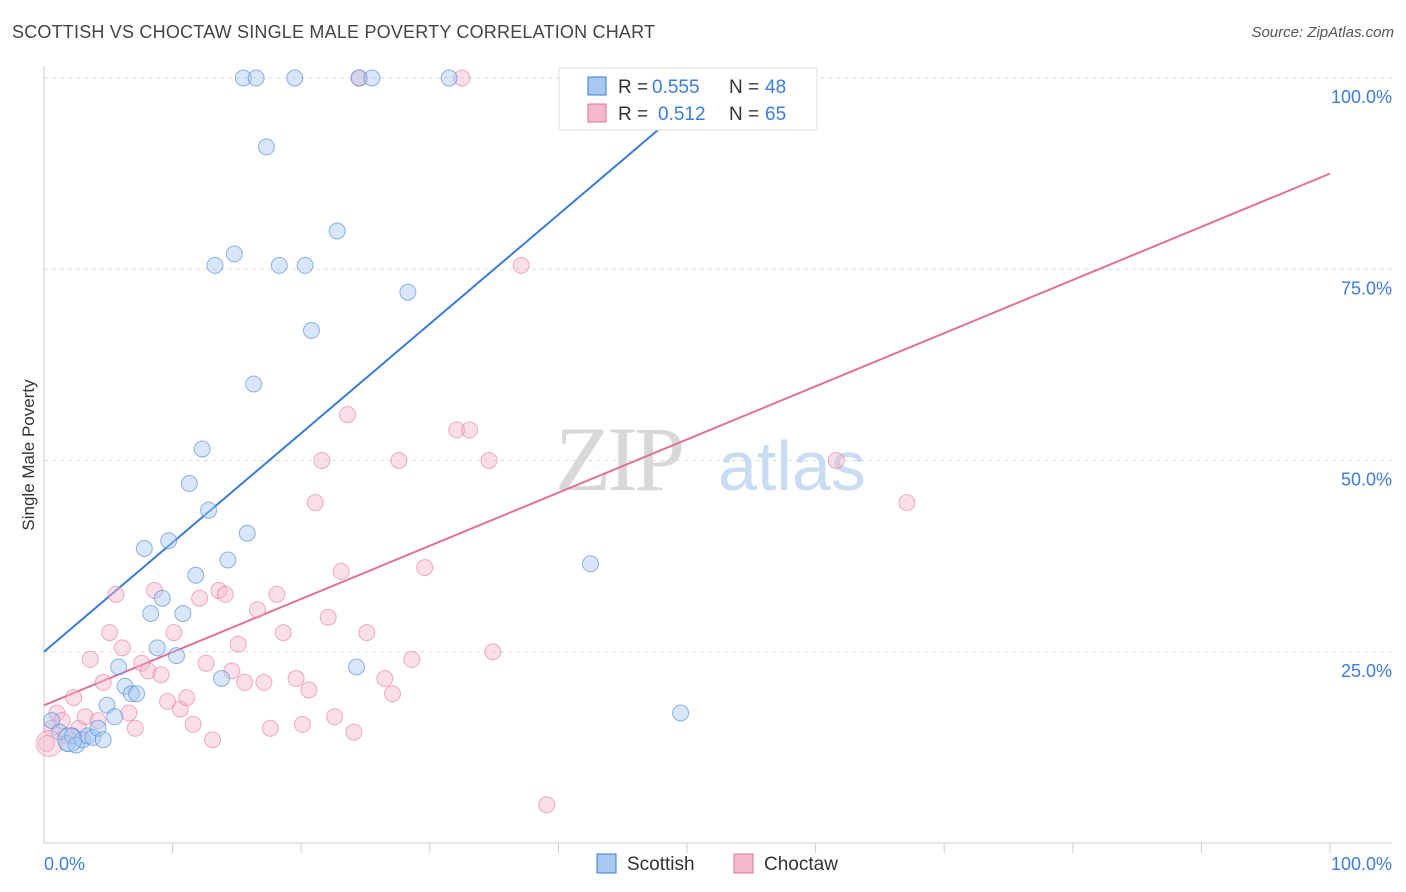 The height and width of the screenshot is (892, 1406). Describe the element at coordinates (744, 87) in the screenshot. I see `legend-n-label-scottish: N =` at that location.